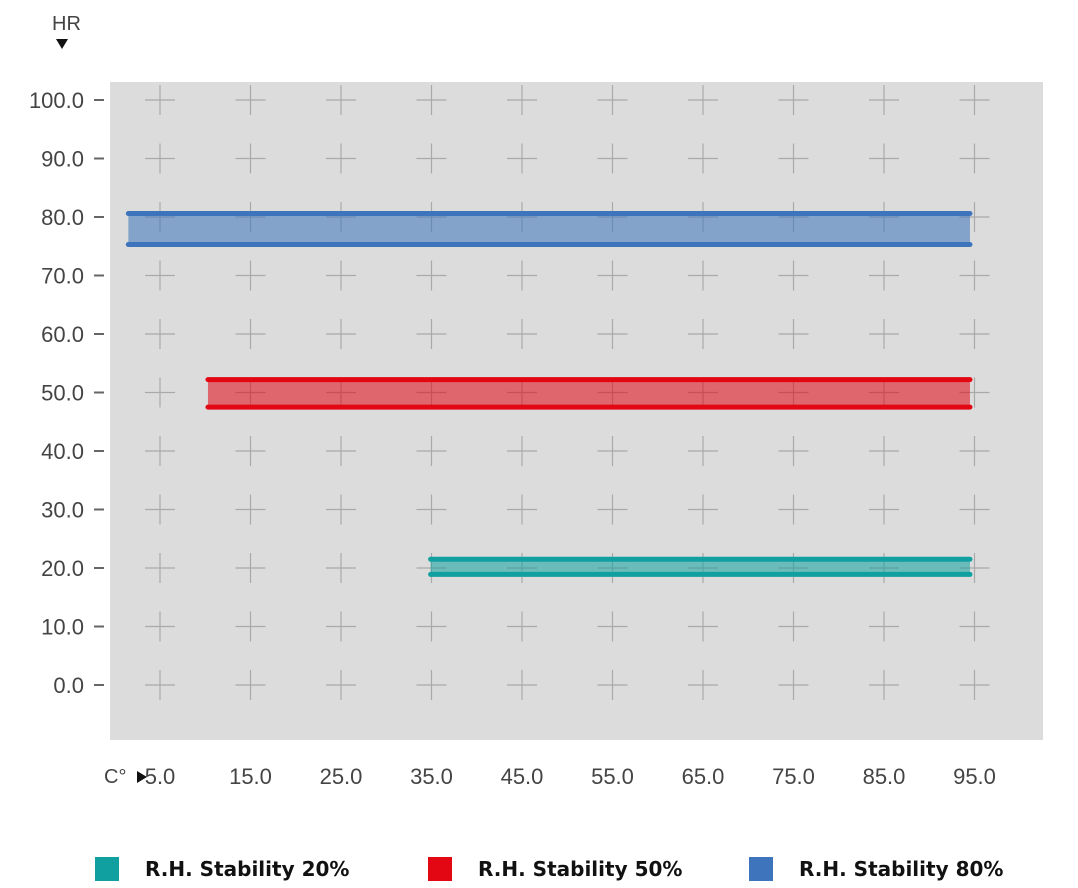 This screenshot has height=888, width=1078. Describe the element at coordinates (522, 776) in the screenshot. I see `x-tick-label: 45.0` at that location.